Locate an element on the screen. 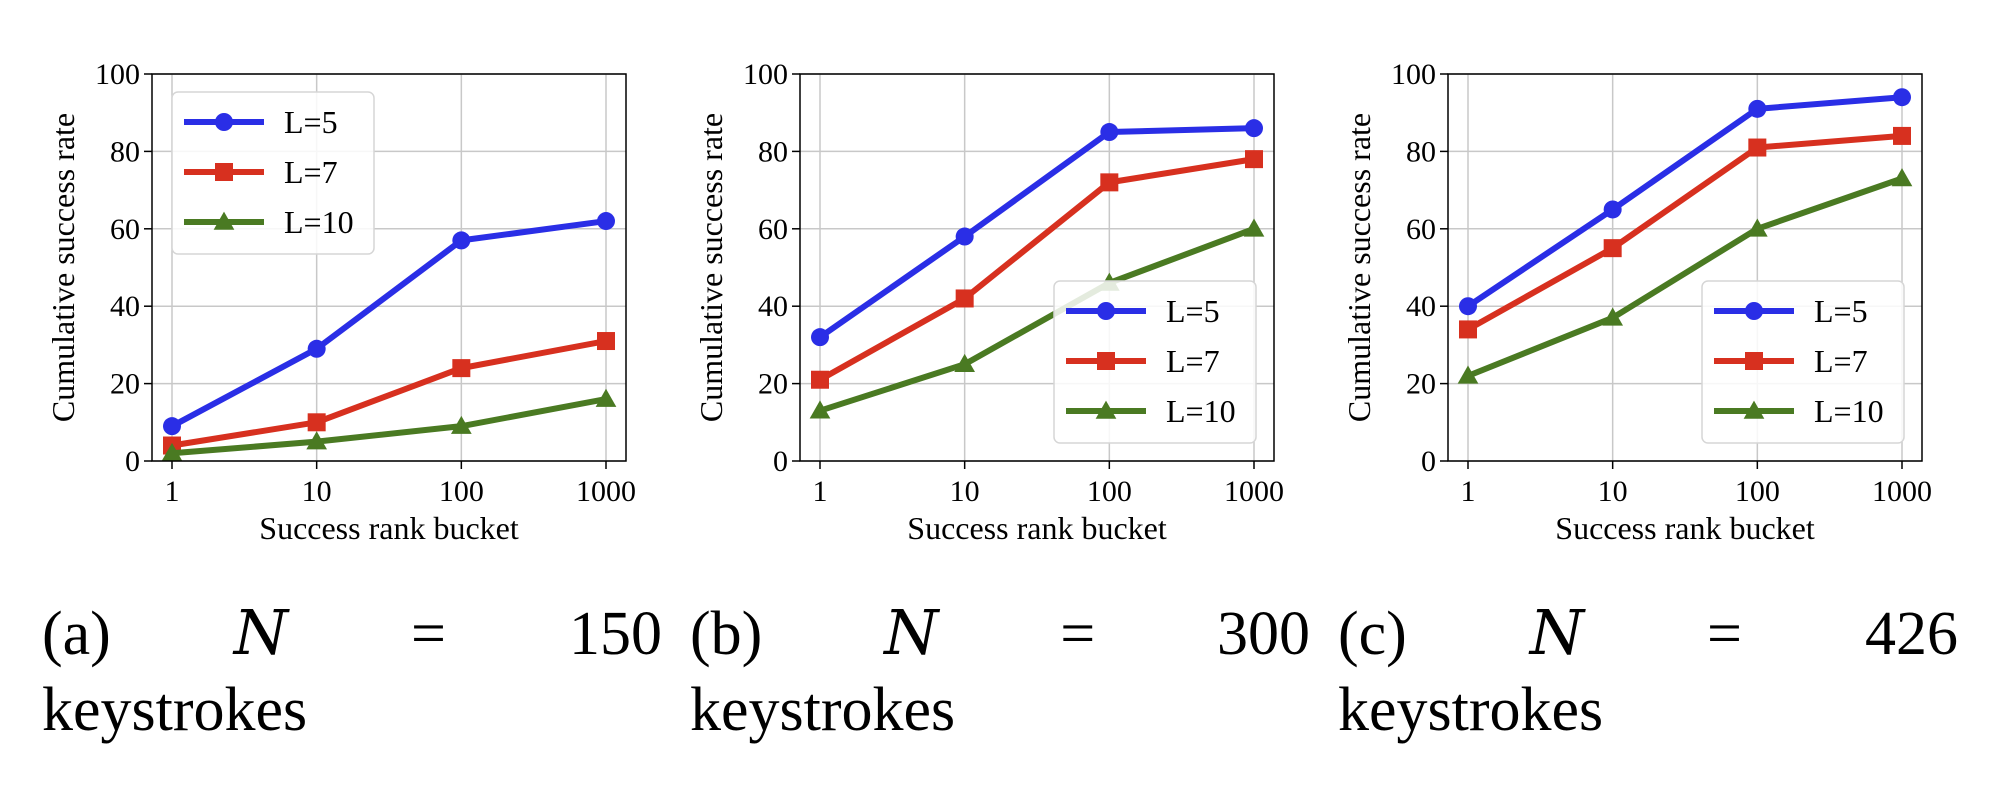  subfigure-caption: (c) N = 426 keystrokes is located at coordinates (1648, 671).